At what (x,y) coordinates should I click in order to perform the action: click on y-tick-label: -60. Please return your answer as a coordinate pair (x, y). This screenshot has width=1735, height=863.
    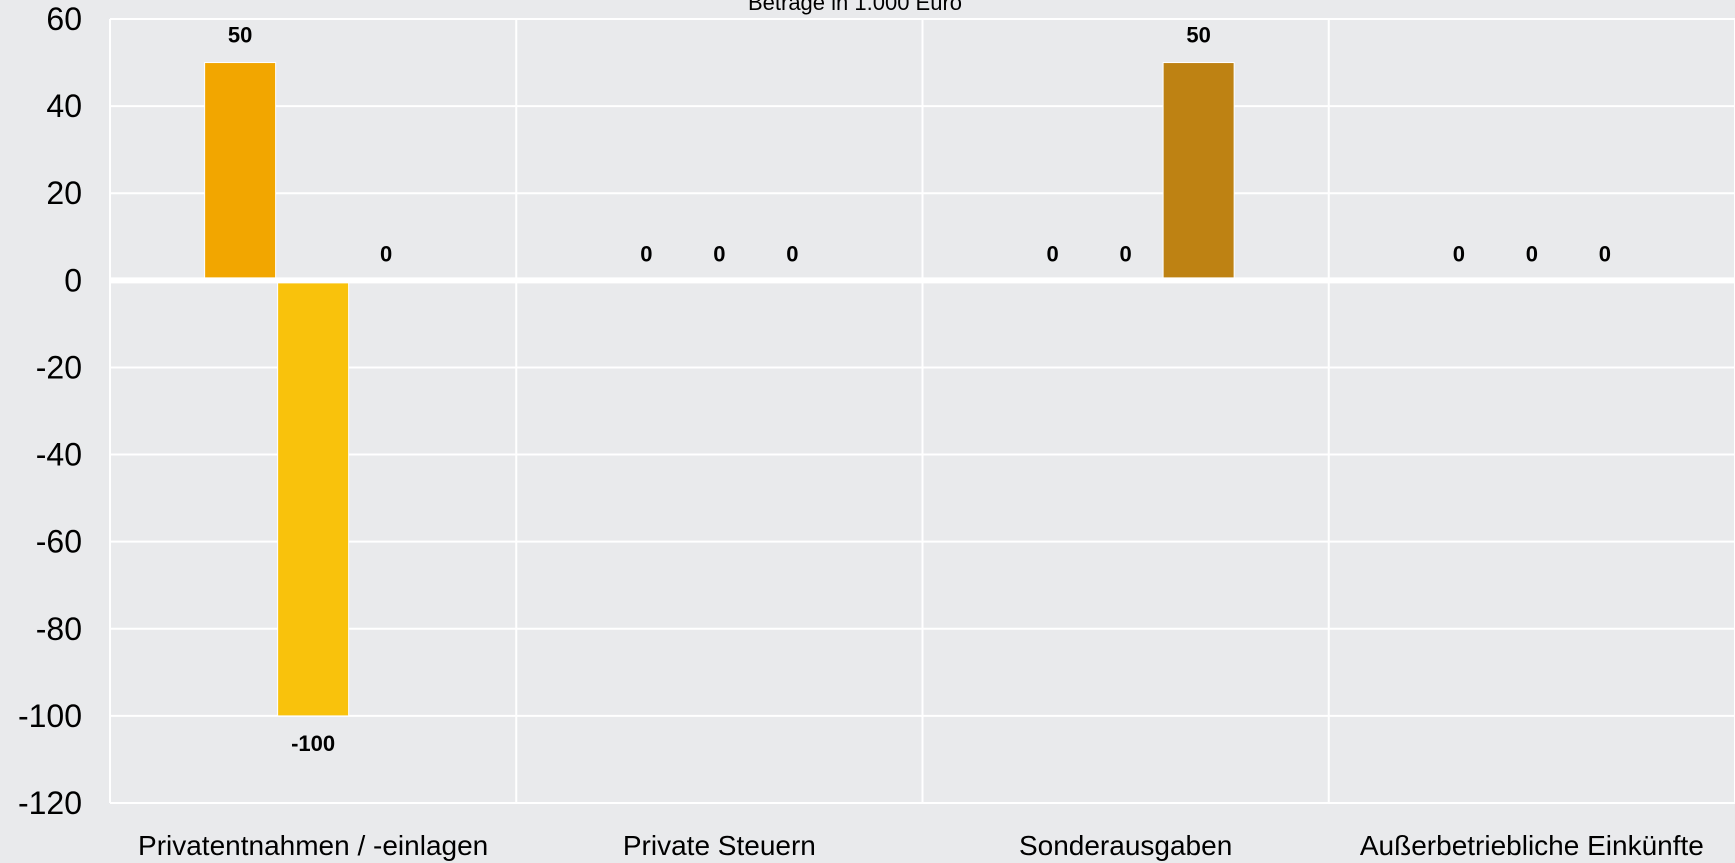
    Looking at the image, I should click on (59, 542).